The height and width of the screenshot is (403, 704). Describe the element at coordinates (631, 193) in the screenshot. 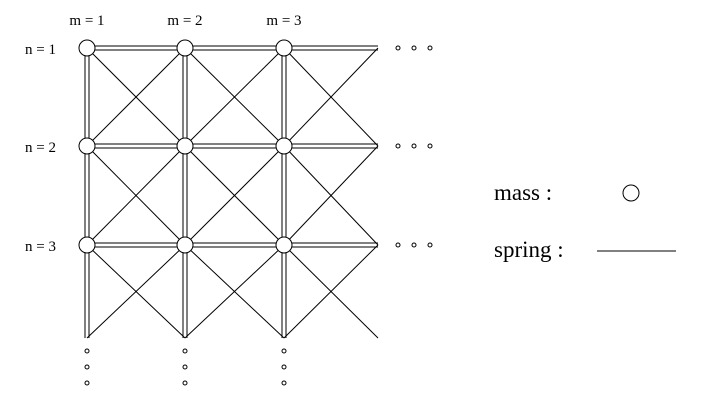

I see `legend-mass-circle-icon` at that location.